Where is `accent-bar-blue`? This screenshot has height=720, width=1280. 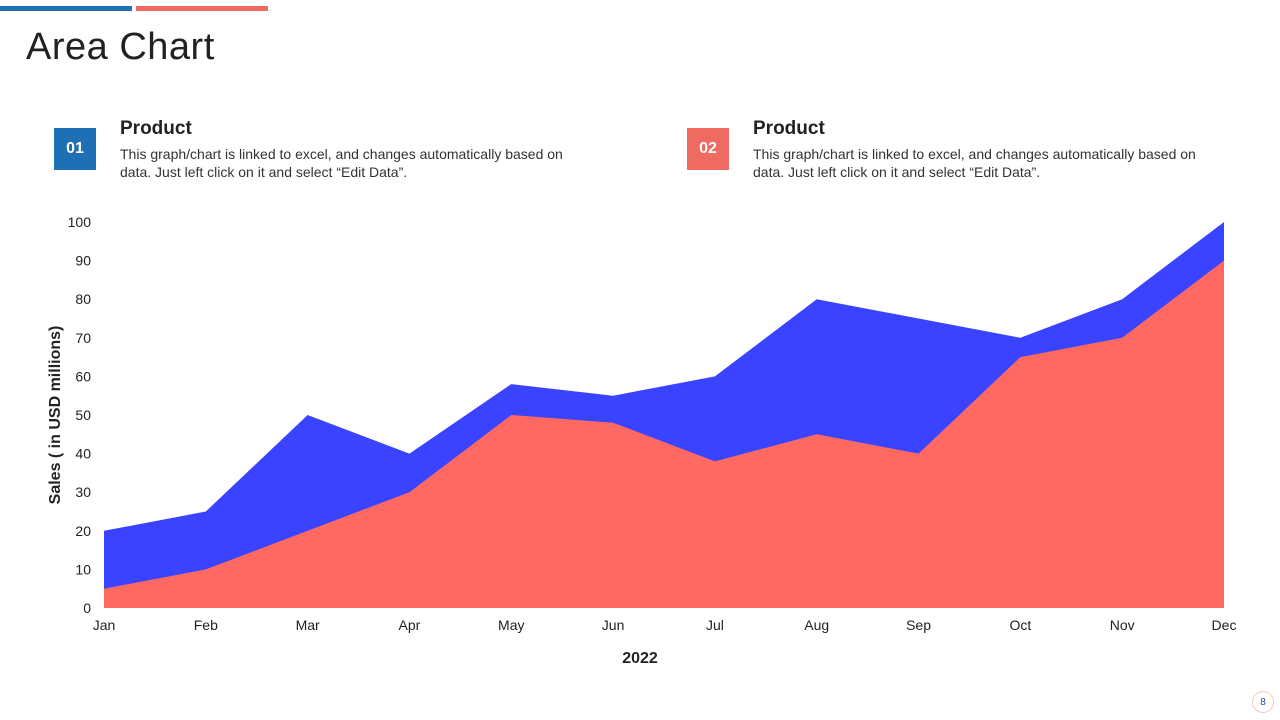 accent-bar-blue is located at coordinates (66, 8).